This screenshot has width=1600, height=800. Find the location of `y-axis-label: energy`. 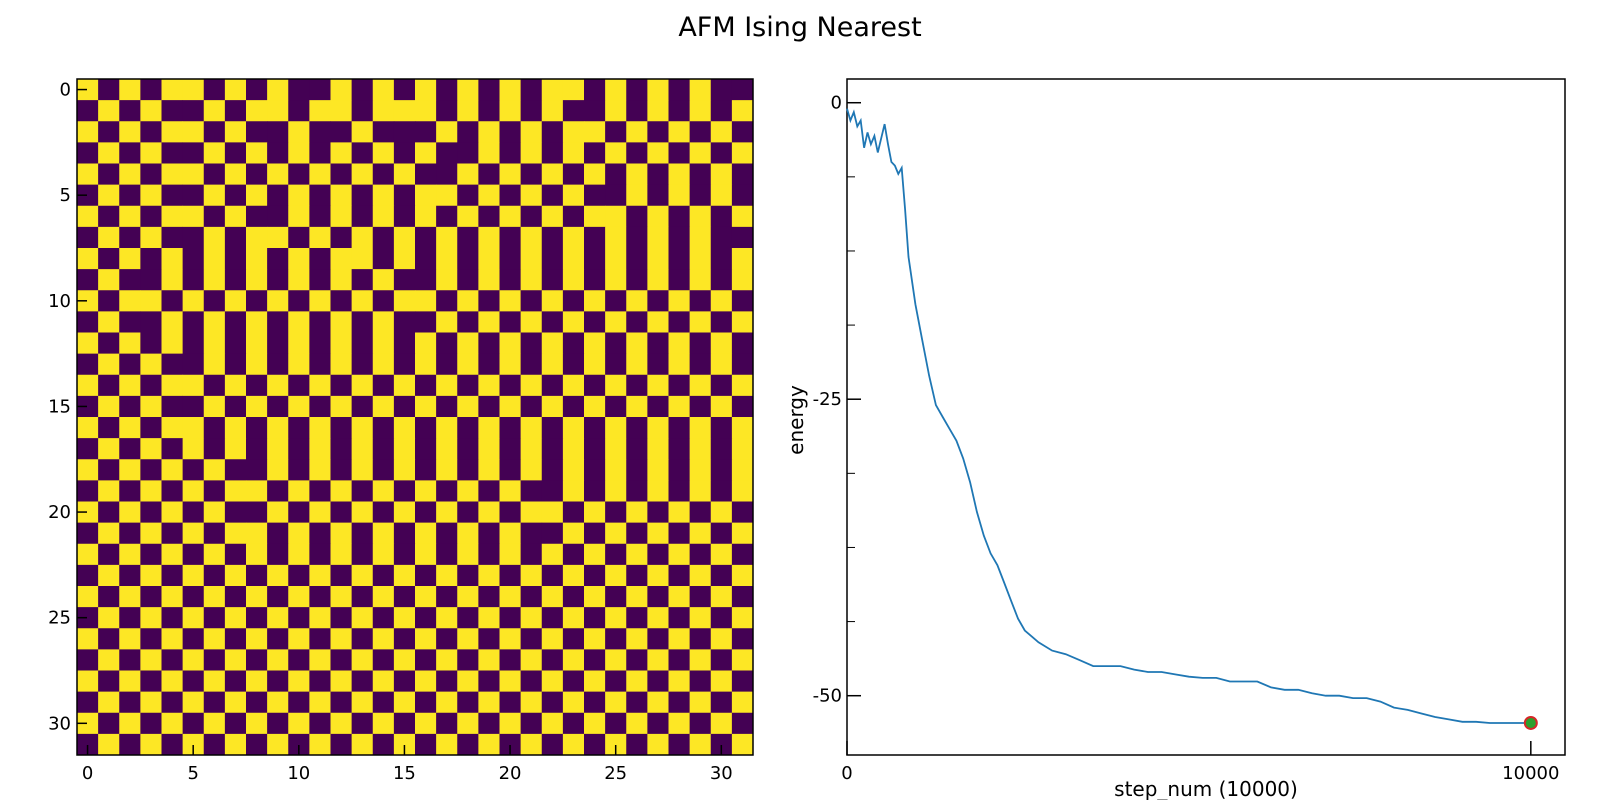

y-axis-label: energy is located at coordinates (796, 420).